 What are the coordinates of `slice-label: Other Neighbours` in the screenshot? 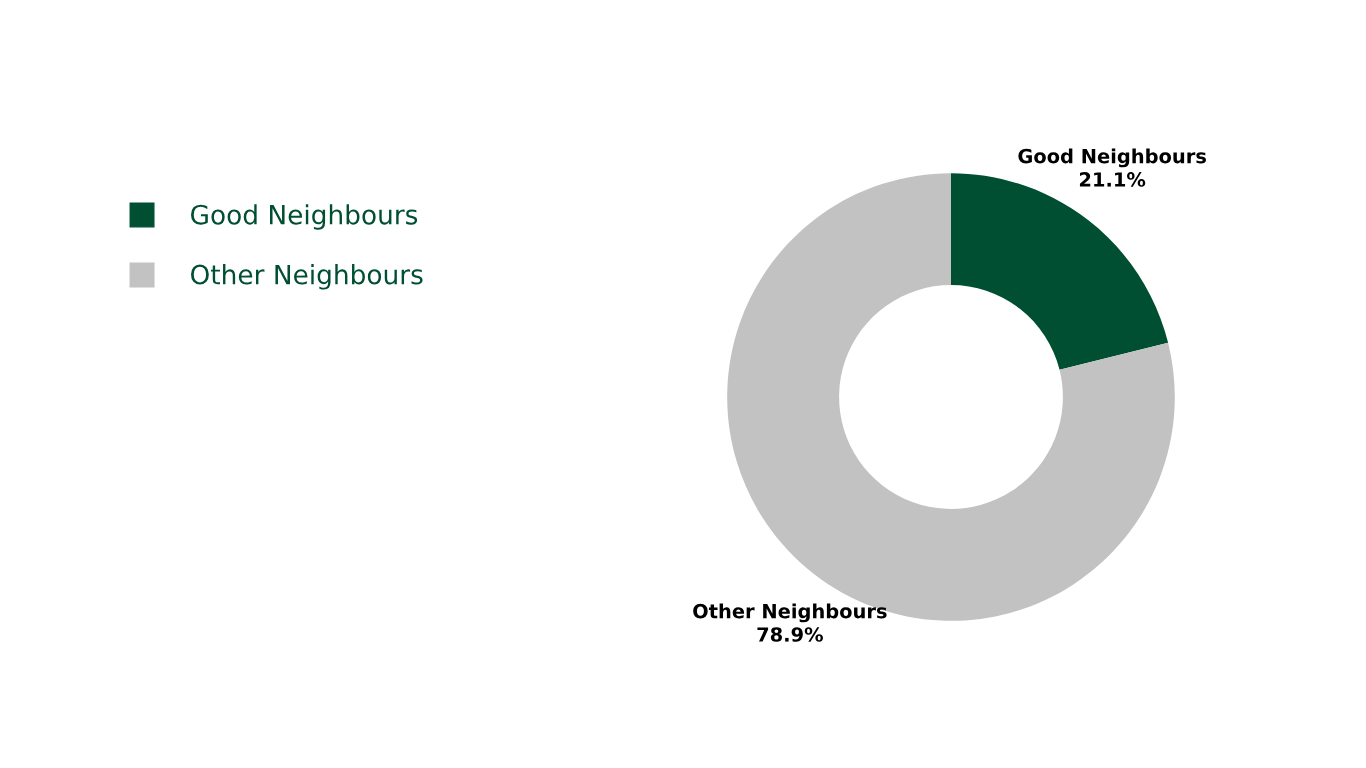 It's located at (790, 613).